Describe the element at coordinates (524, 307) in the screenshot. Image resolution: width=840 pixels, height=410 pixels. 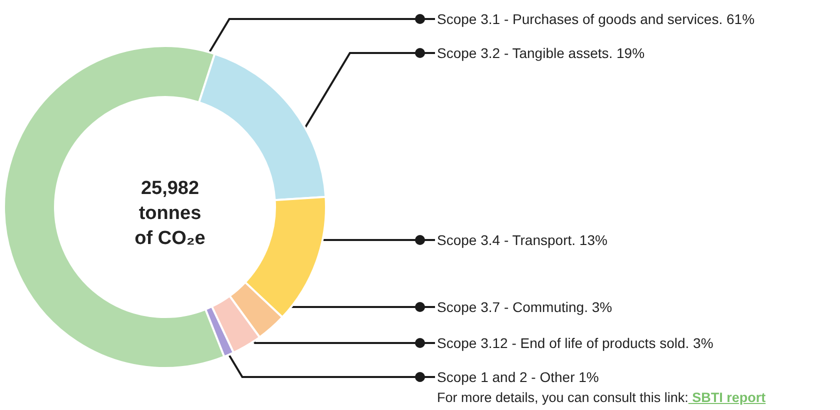
I see `slice-label: Scope 3.7 - Commuting. 3%` at that location.